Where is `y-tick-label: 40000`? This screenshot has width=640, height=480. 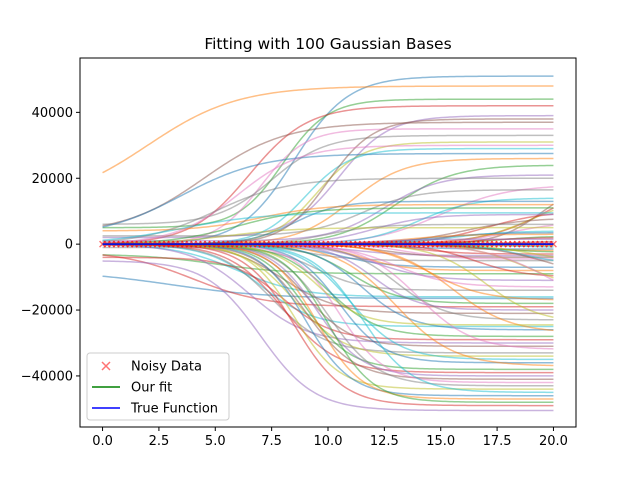
y-tick-label: 40000 is located at coordinates (52, 113).